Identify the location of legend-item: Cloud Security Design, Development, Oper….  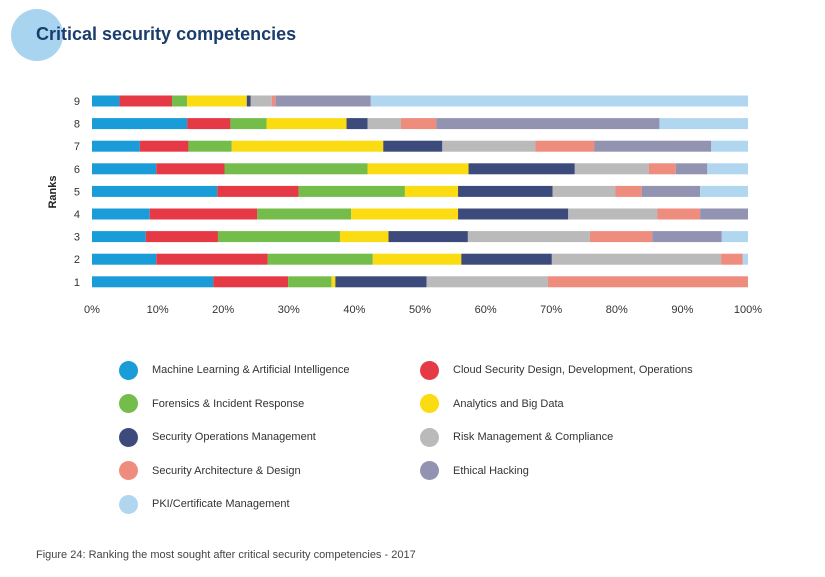
(556, 370).